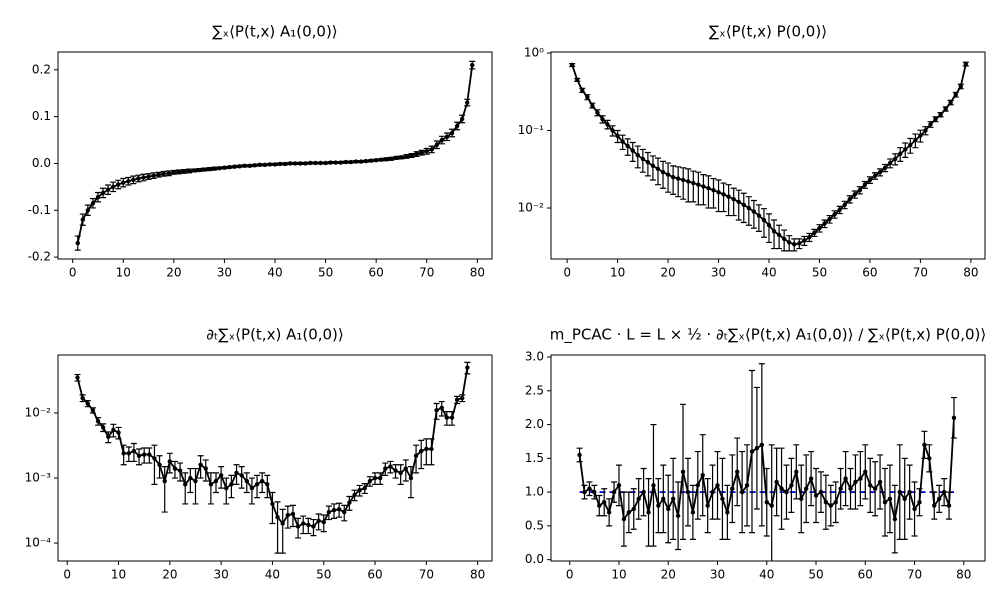 Image resolution: width=1000 pixels, height=600 pixels. I want to click on y-tick-label: 0.5, so click(534, 525).